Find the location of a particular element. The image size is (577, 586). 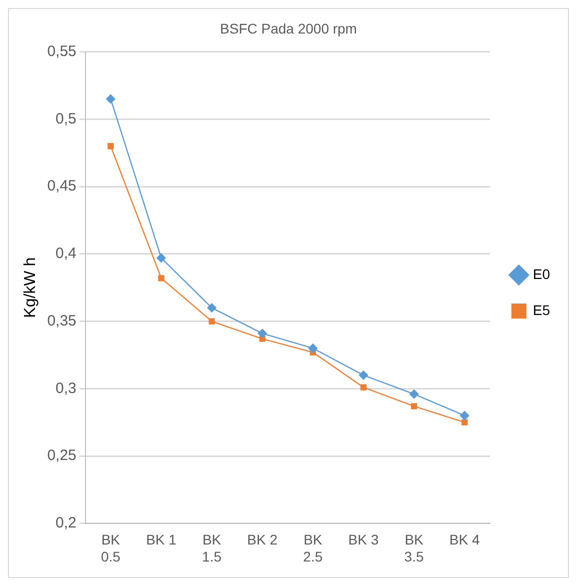

x-tick-label: BK 2.5 is located at coordinates (313, 548).